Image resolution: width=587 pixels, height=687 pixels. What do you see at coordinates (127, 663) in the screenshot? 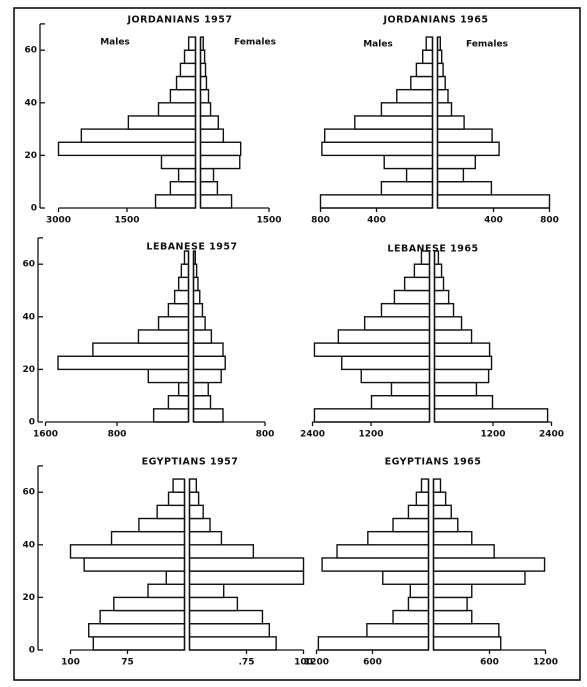
I see `x-tick-label: 75` at bounding box center [127, 663].